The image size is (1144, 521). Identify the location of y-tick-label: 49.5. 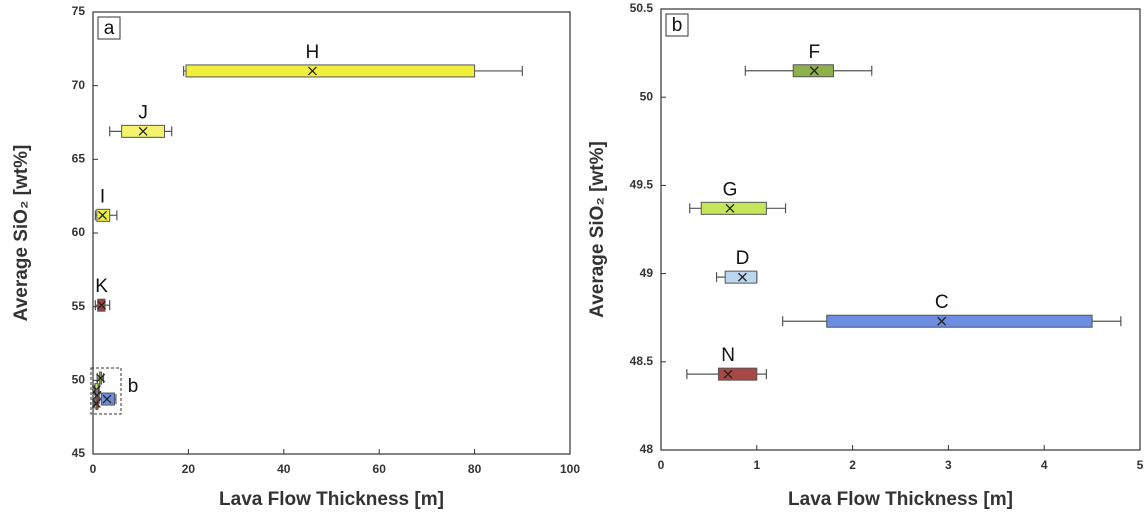
(642, 185).